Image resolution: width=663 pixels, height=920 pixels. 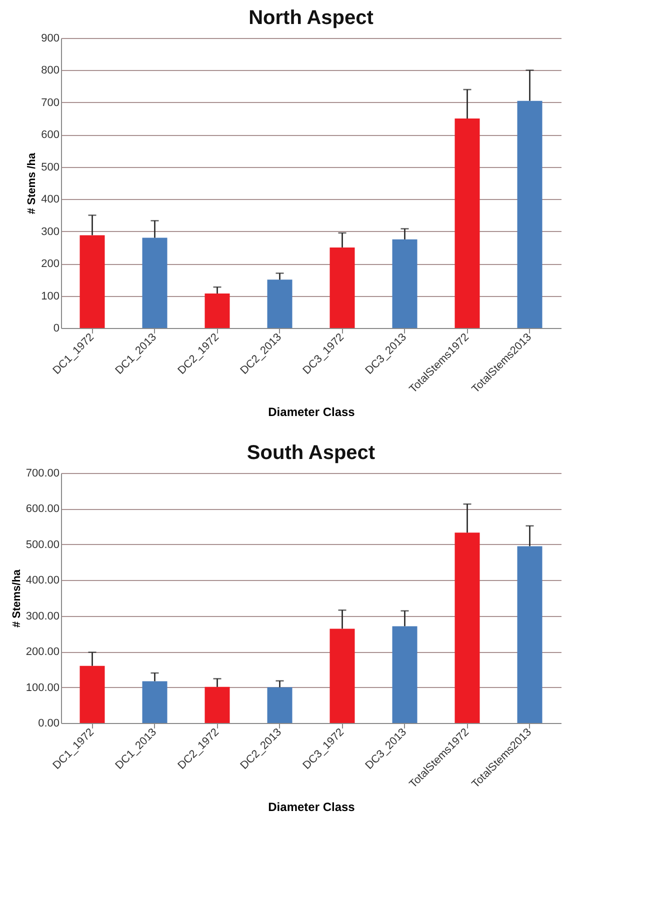 What do you see at coordinates (43, 580) in the screenshot?
I see `y-tick-label: 400.00` at bounding box center [43, 580].